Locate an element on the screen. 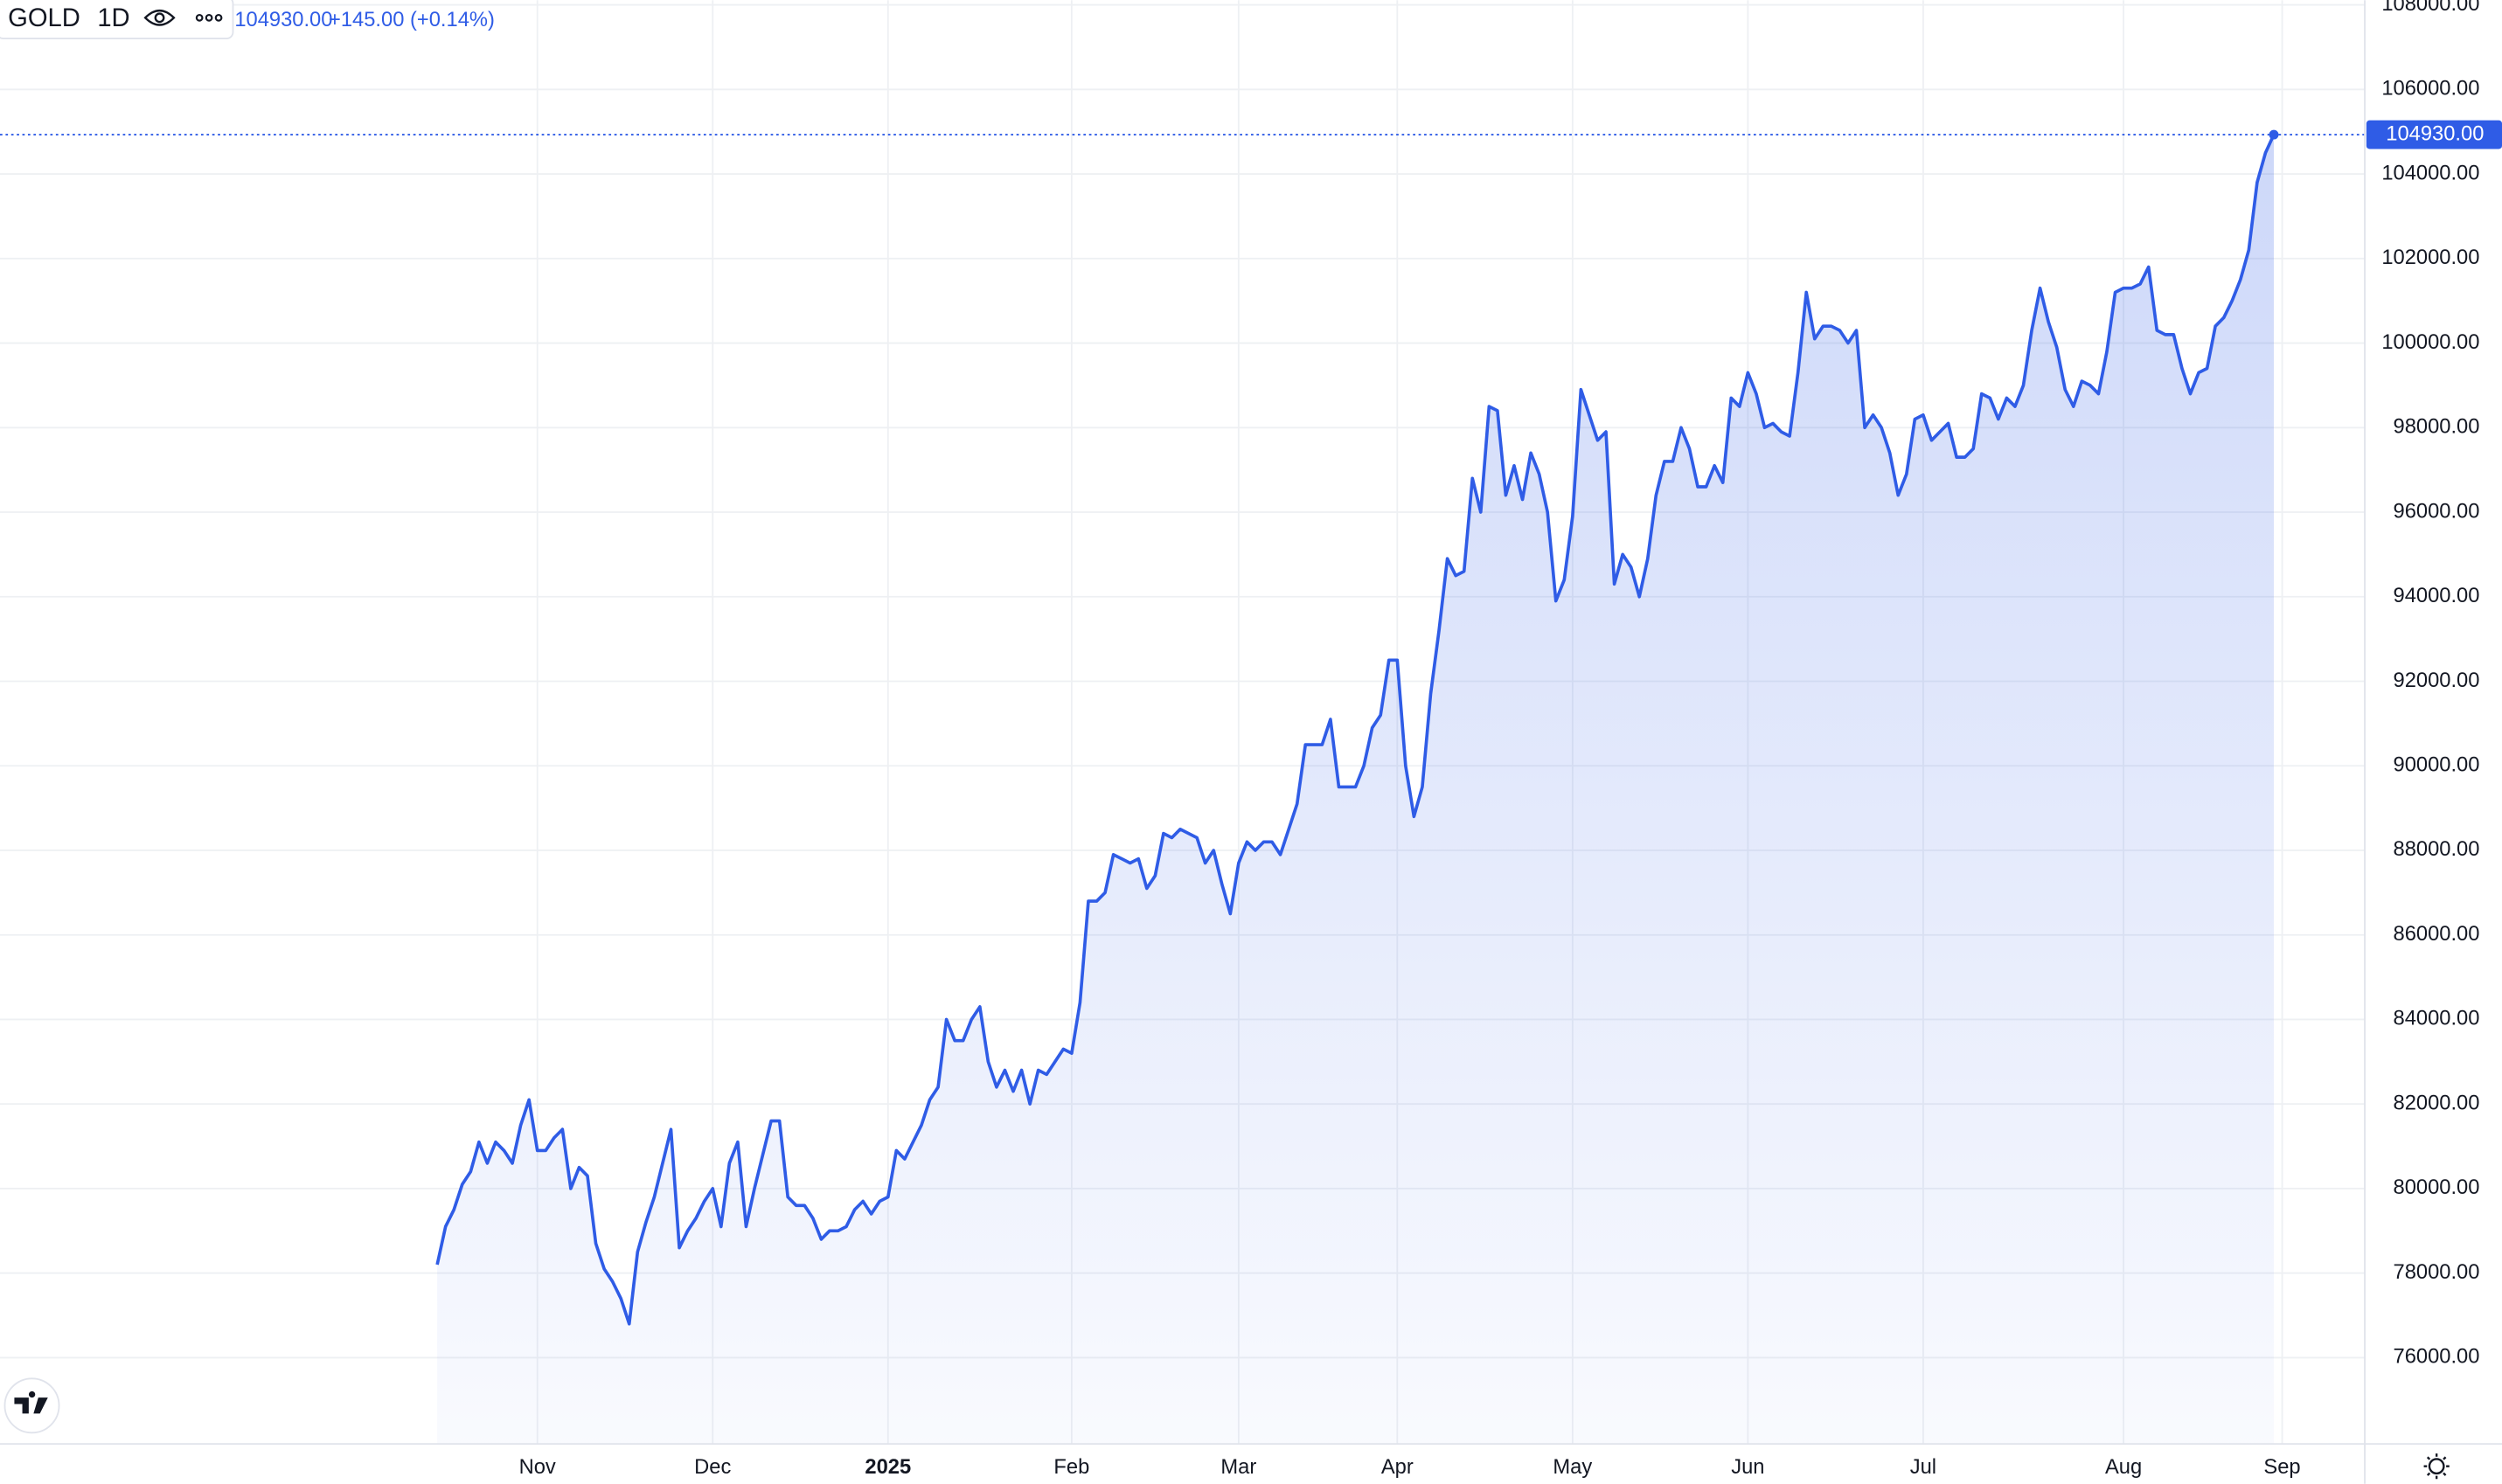 This screenshot has height=1484, width=2502. y-tick-label: 104000.00 is located at coordinates (2430, 173).